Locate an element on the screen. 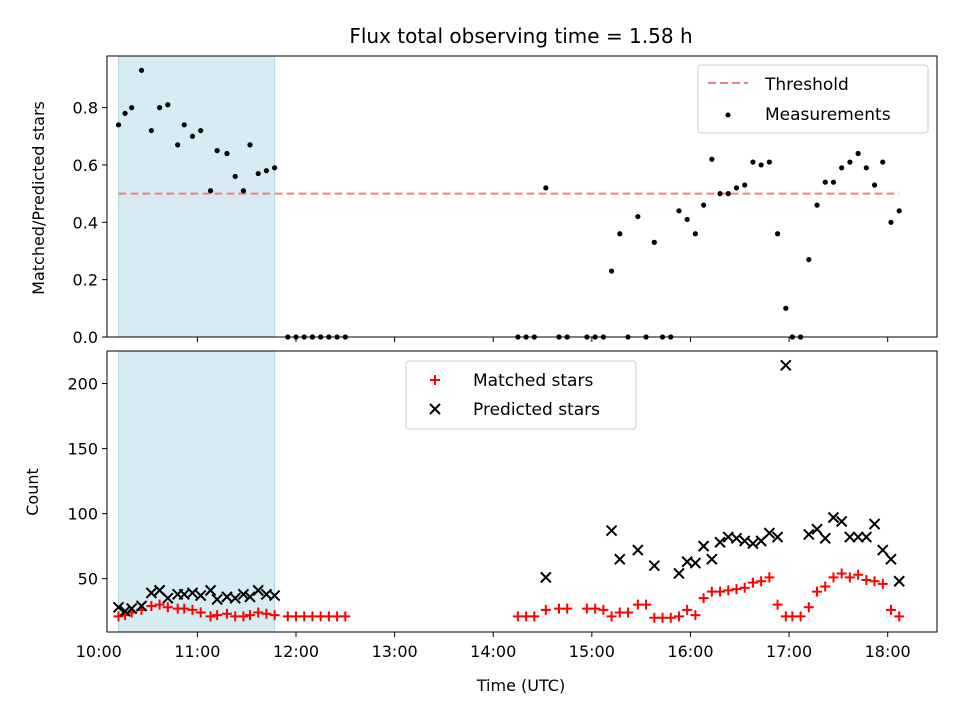 The width and height of the screenshot is (960, 720). top-y-tick-label: 0.2 is located at coordinates (85, 280).